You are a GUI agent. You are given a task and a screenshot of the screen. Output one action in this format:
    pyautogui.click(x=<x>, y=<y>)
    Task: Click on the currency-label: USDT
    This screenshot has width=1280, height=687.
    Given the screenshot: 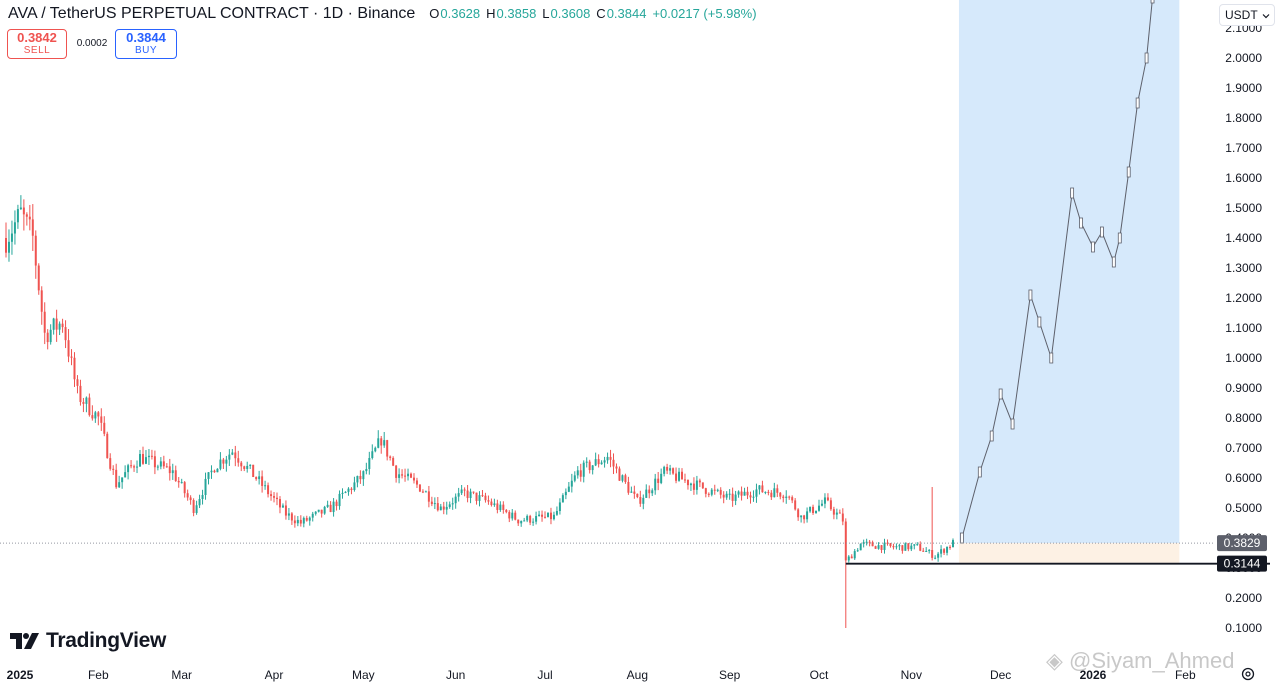 What is the action you would take?
    pyautogui.click(x=1241, y=15)
    